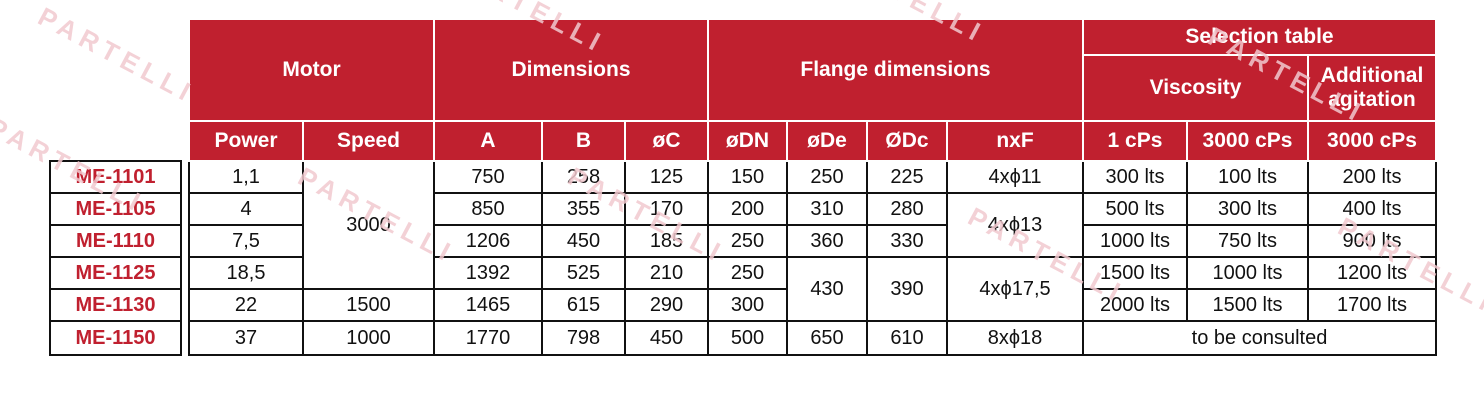 Image resolution: width=1484 pixels, height=400 pixels. I want to click on dim-c-value: 450, so click(666, 338).